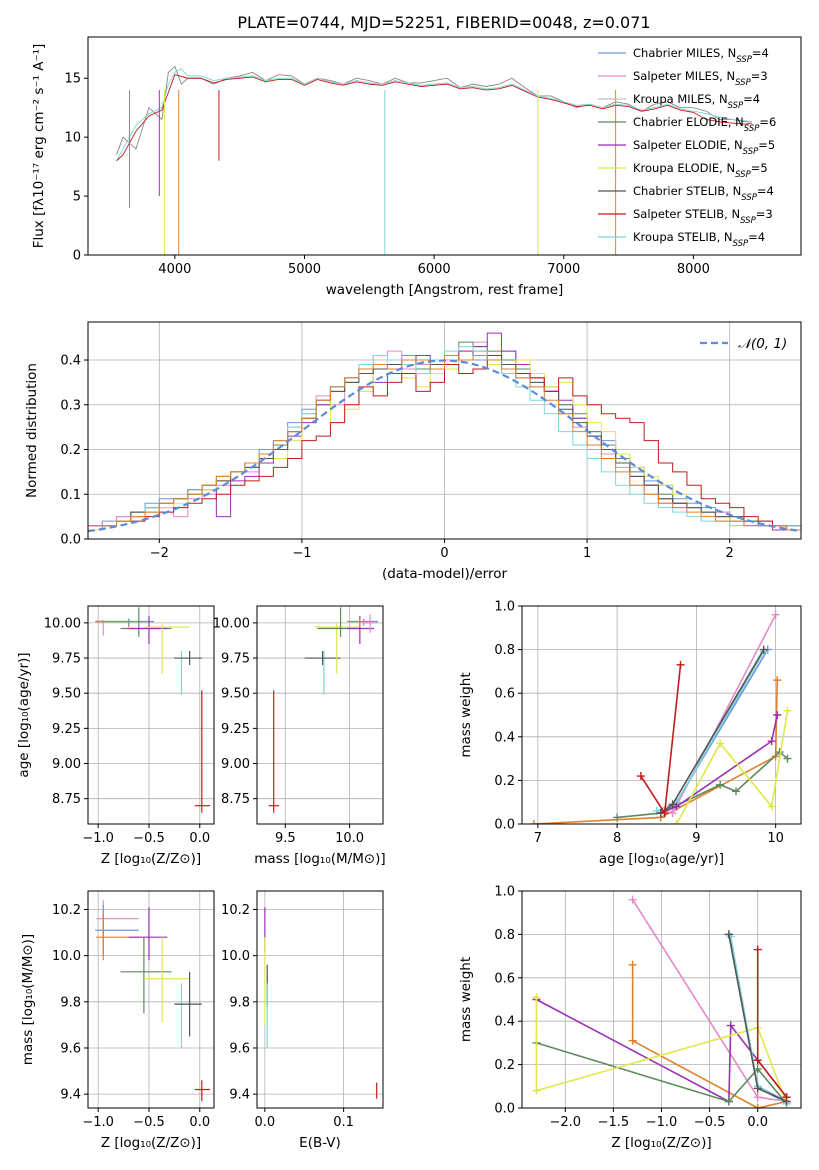 The width and height of the screenshot is (819, 1170). Describe the element at coordinates (159, 553) in the screenshot. I see `x-tick-label: −2` at that location.